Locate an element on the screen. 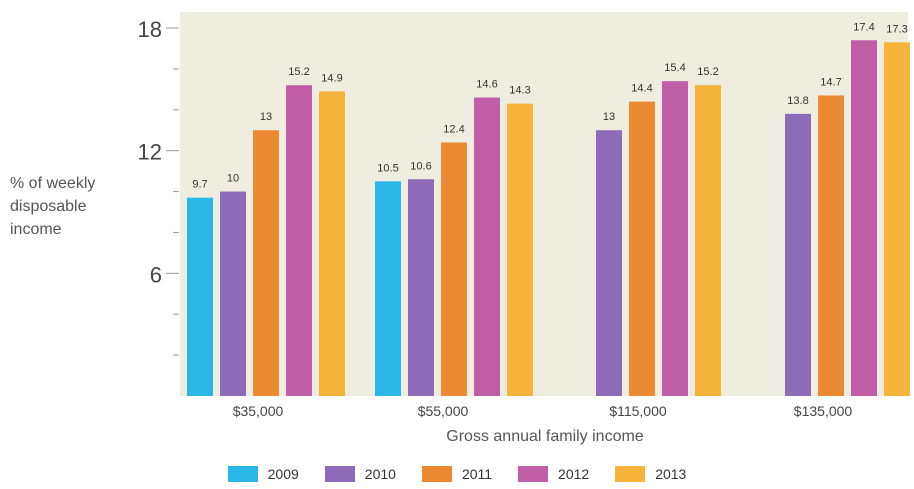  data-label: 14.7 is located at coordinates (830, 82).